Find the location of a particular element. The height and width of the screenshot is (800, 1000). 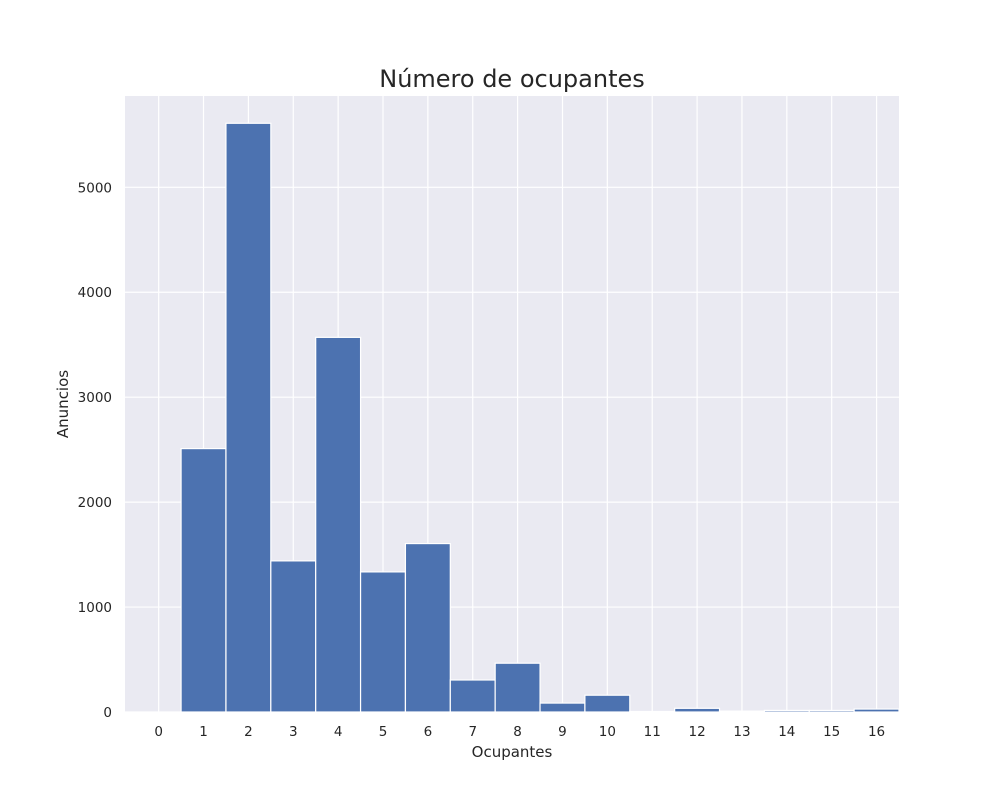

y-tick-label: 5000 is located at coordinates (95, 188).